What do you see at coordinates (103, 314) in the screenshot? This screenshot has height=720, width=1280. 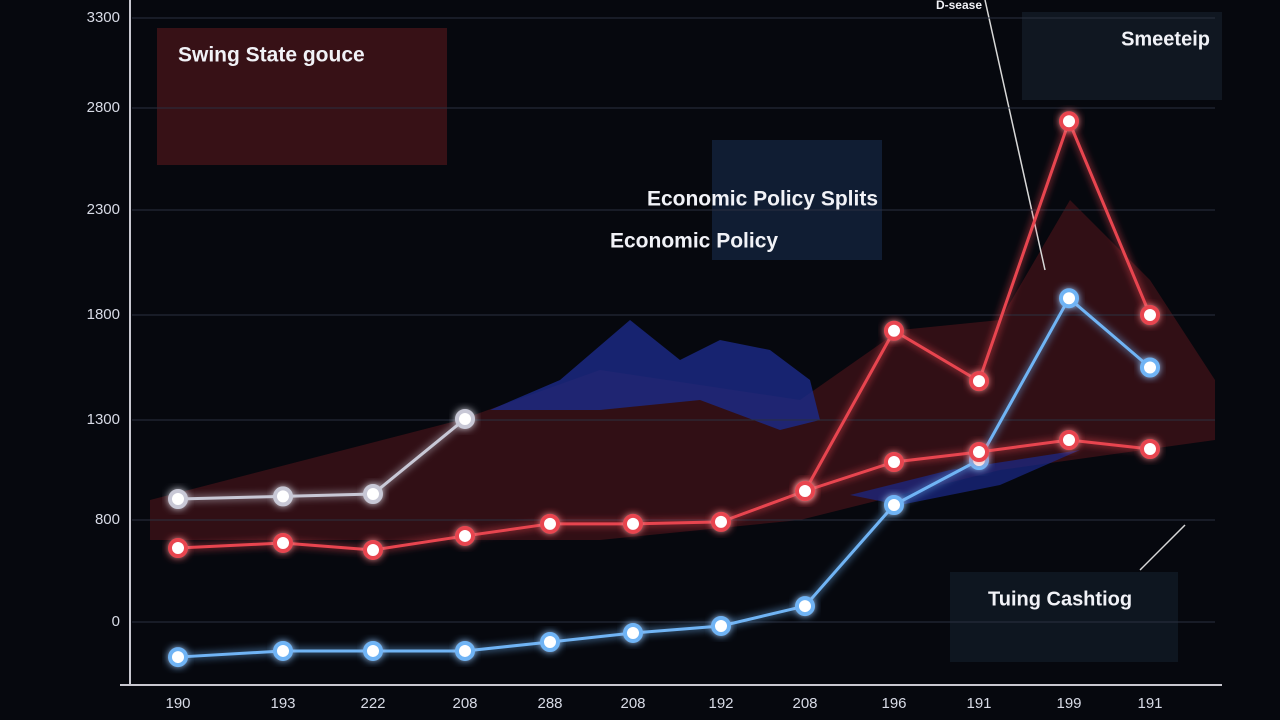 I see `y-tick-label: 1800` at bounding box center [103, 314].